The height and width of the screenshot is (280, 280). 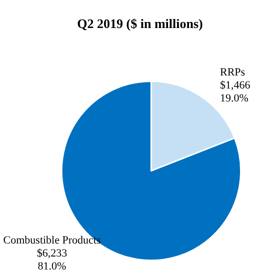 What do you see at coordinates (235, 92) in the screenshot?
I see `data-label: $1,466 19.0%` at bounding box center [235, 92].